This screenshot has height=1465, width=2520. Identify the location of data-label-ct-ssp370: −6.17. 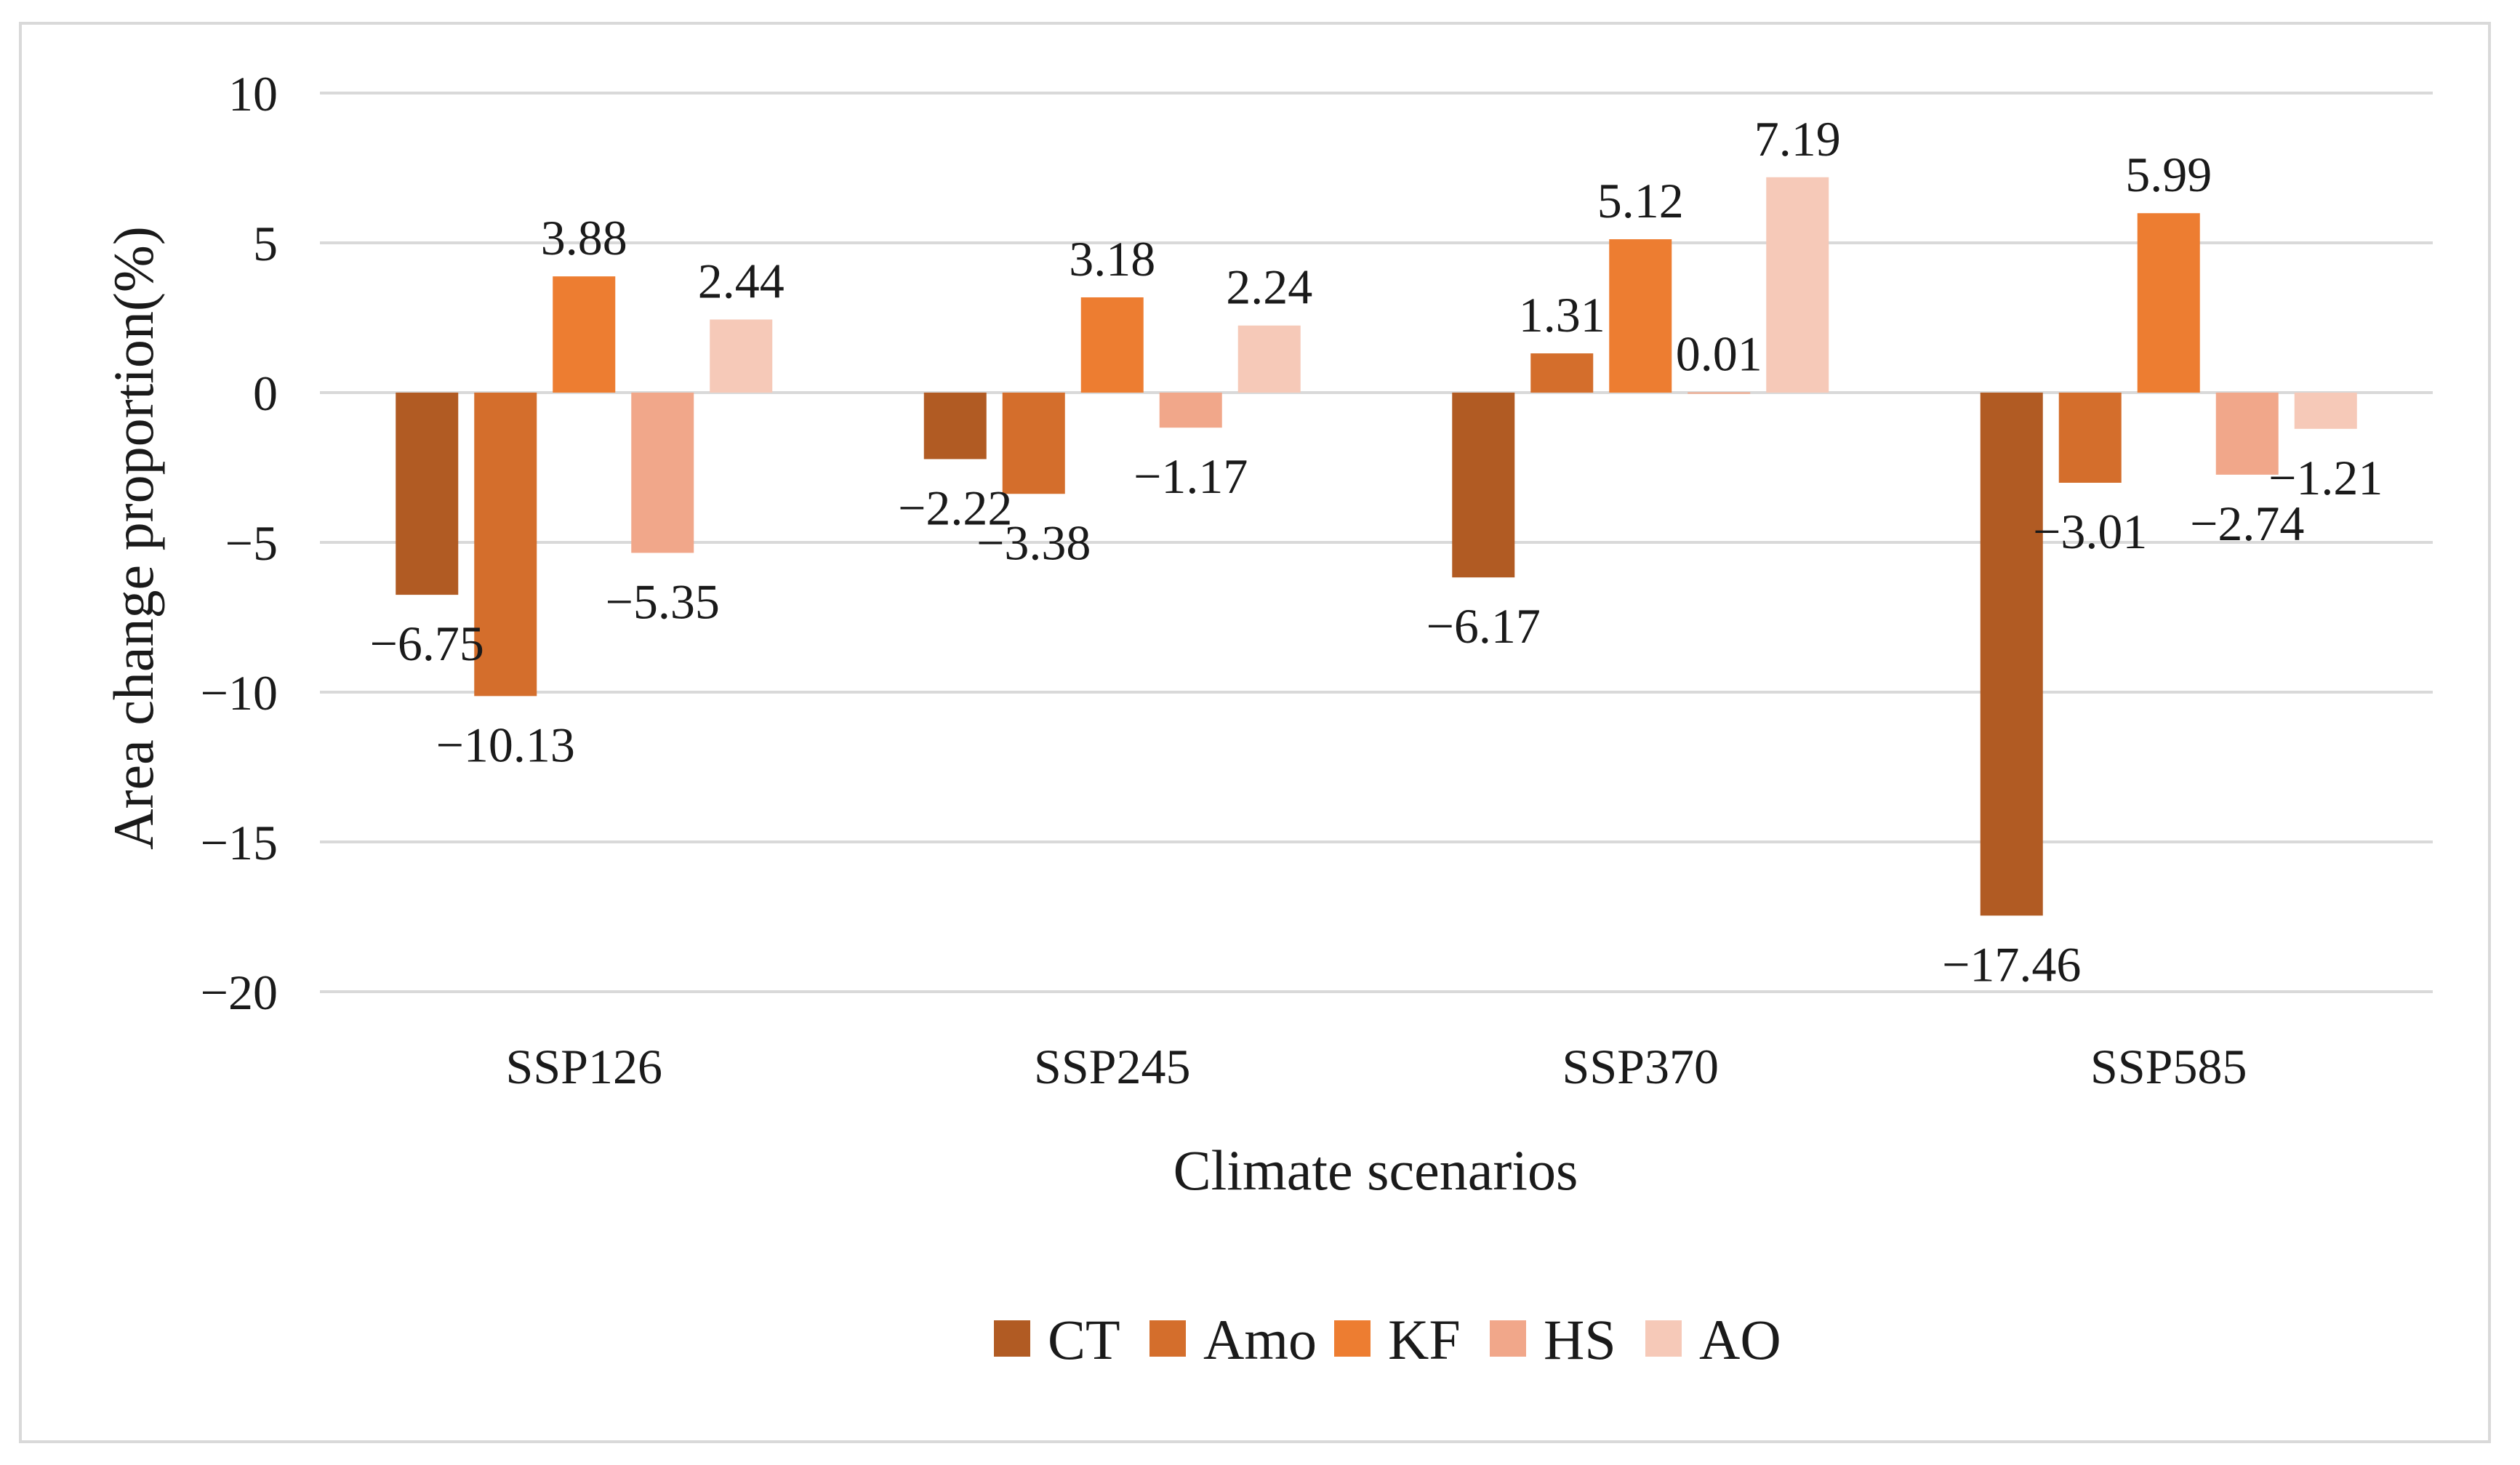
(1483, 626).